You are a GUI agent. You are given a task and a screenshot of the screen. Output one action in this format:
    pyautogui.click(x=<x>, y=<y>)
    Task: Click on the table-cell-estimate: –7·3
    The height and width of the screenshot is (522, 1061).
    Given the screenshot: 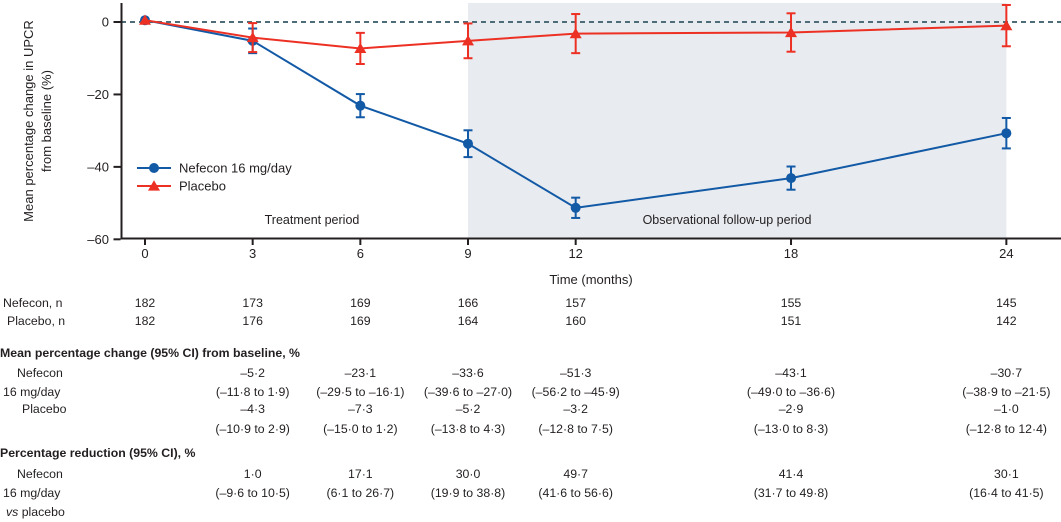 What is the action you would take?
    pyautogui.click(x=360, y=409)
    